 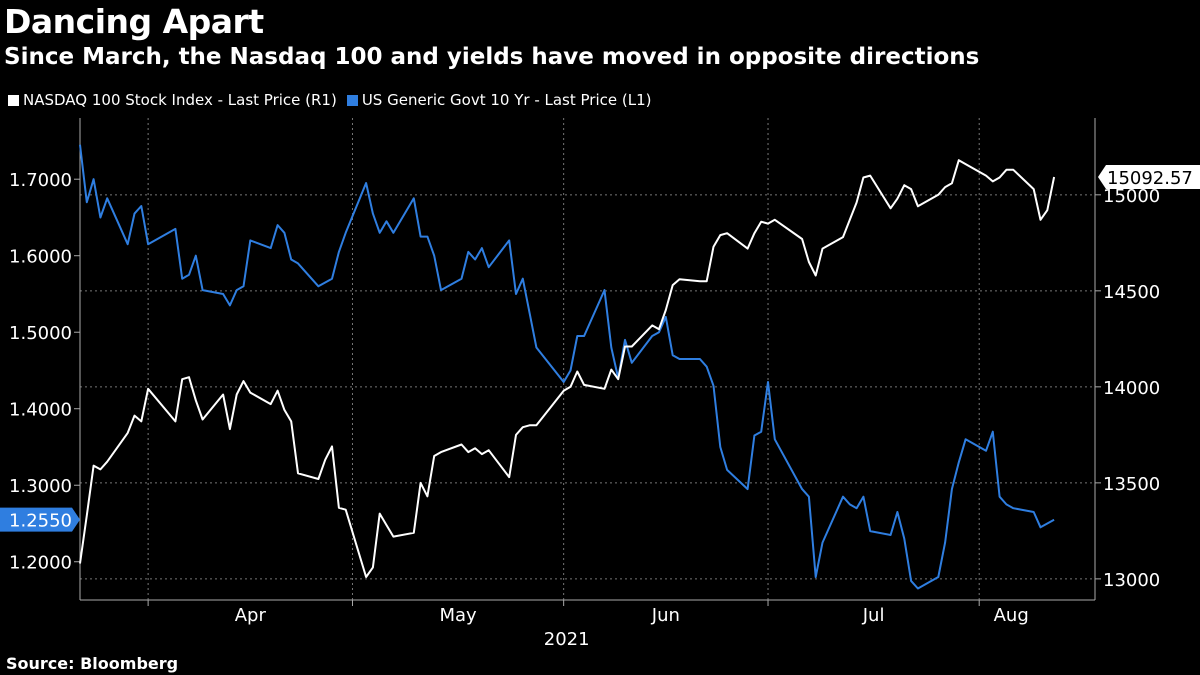 What do you see at coordinates (458, 615) in the screenshot?
I see `x-tick-label: May` at bounding box center [458, 615].